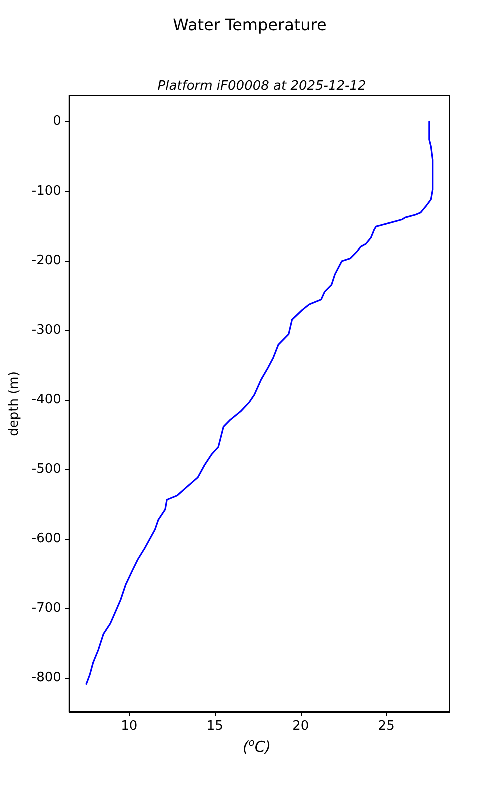 The image size is (500, 800). I want to click on y-tick-label: -200, so click(47, 260).